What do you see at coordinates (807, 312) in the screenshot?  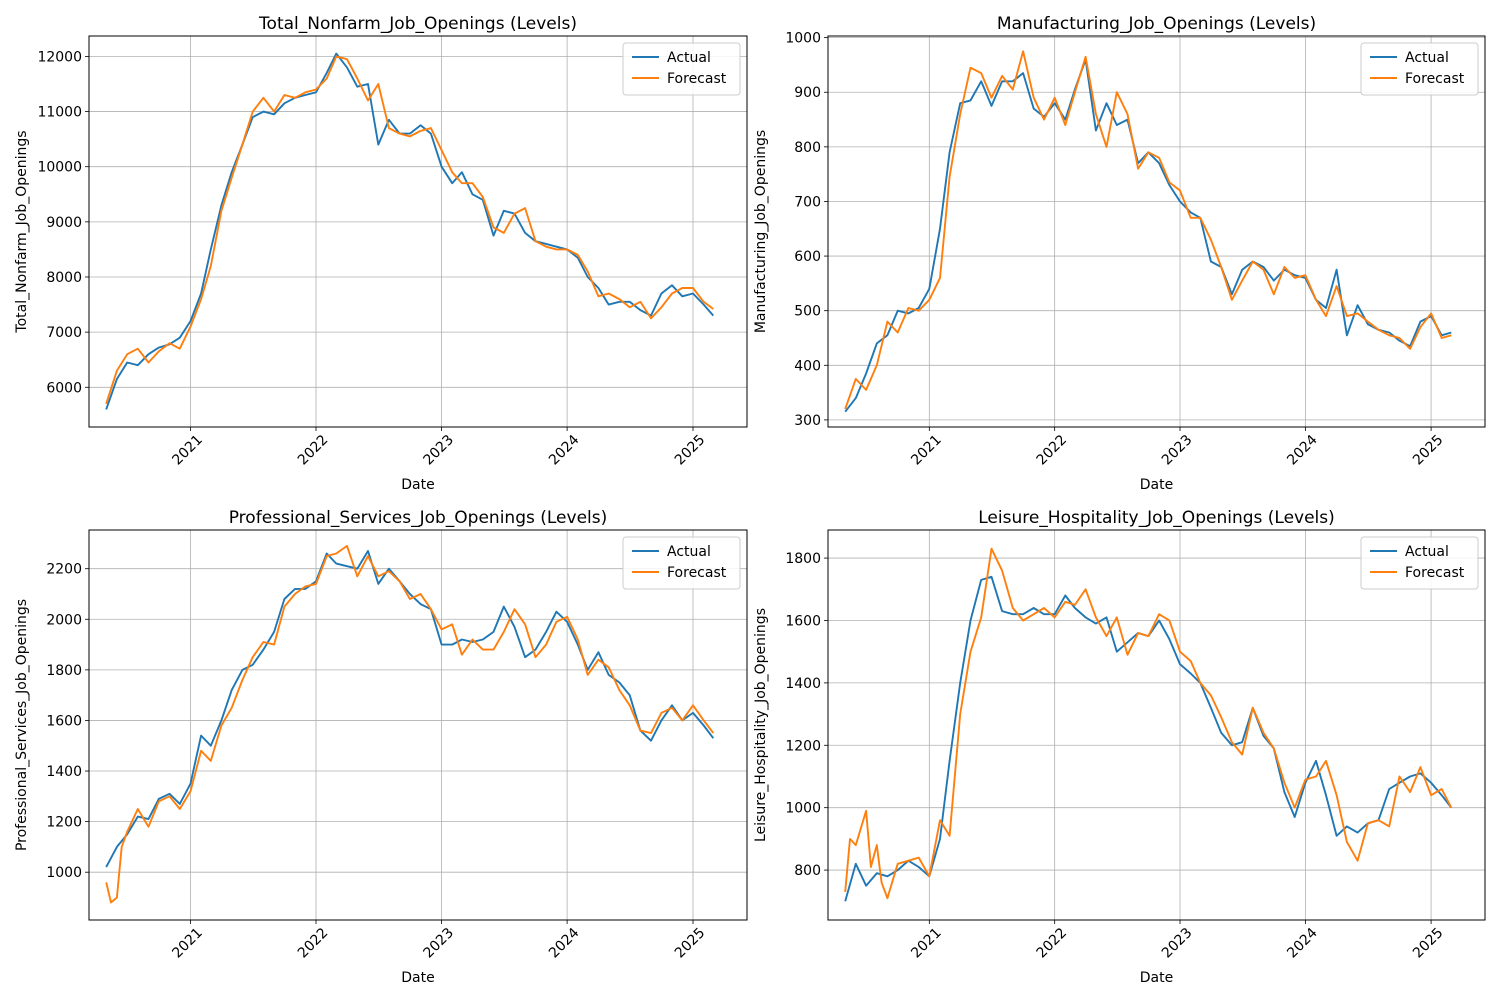 I see `y-tick-label: 500` at bounding box center [807, 312].